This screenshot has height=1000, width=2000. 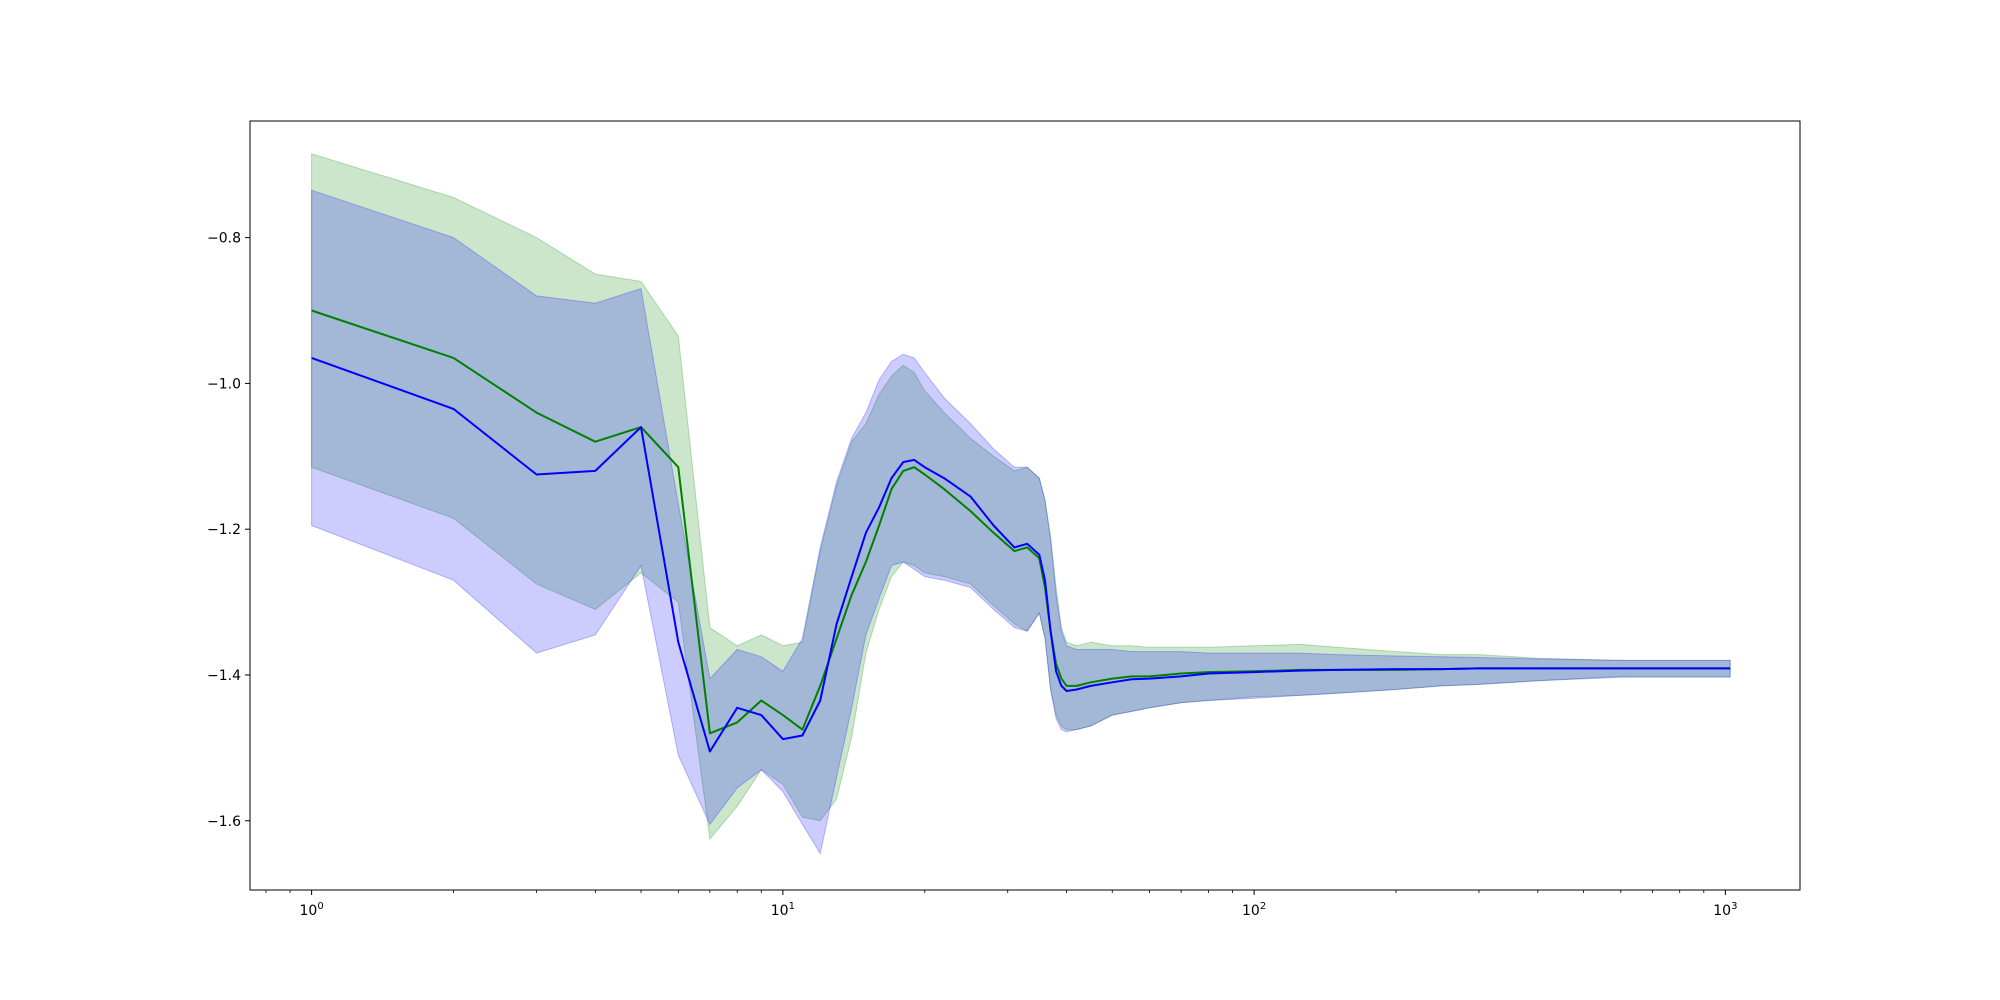 I want to click on x-axis: 100 101 102 103, so click(x=1001, y=904).